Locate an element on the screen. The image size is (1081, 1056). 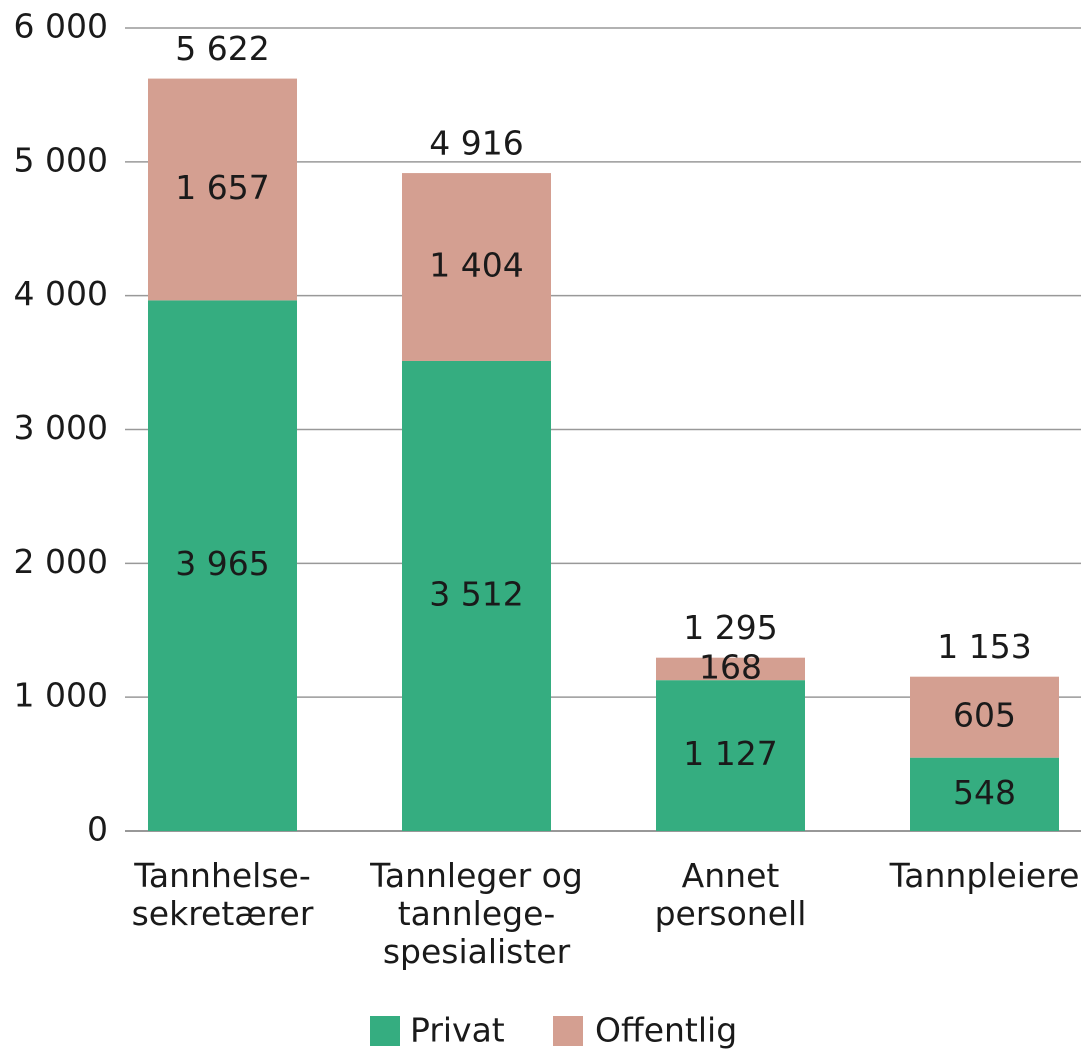
x-tick-label: Tannpleiere is located at coordinates (984, 875).